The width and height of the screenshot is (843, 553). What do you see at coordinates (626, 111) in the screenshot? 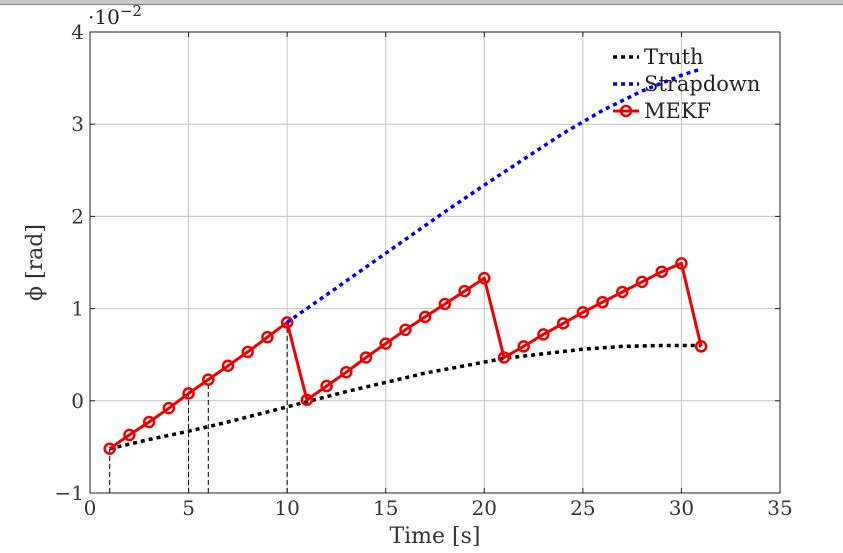
I see `legend-swatch-marker` at bounding box center [626, 111].